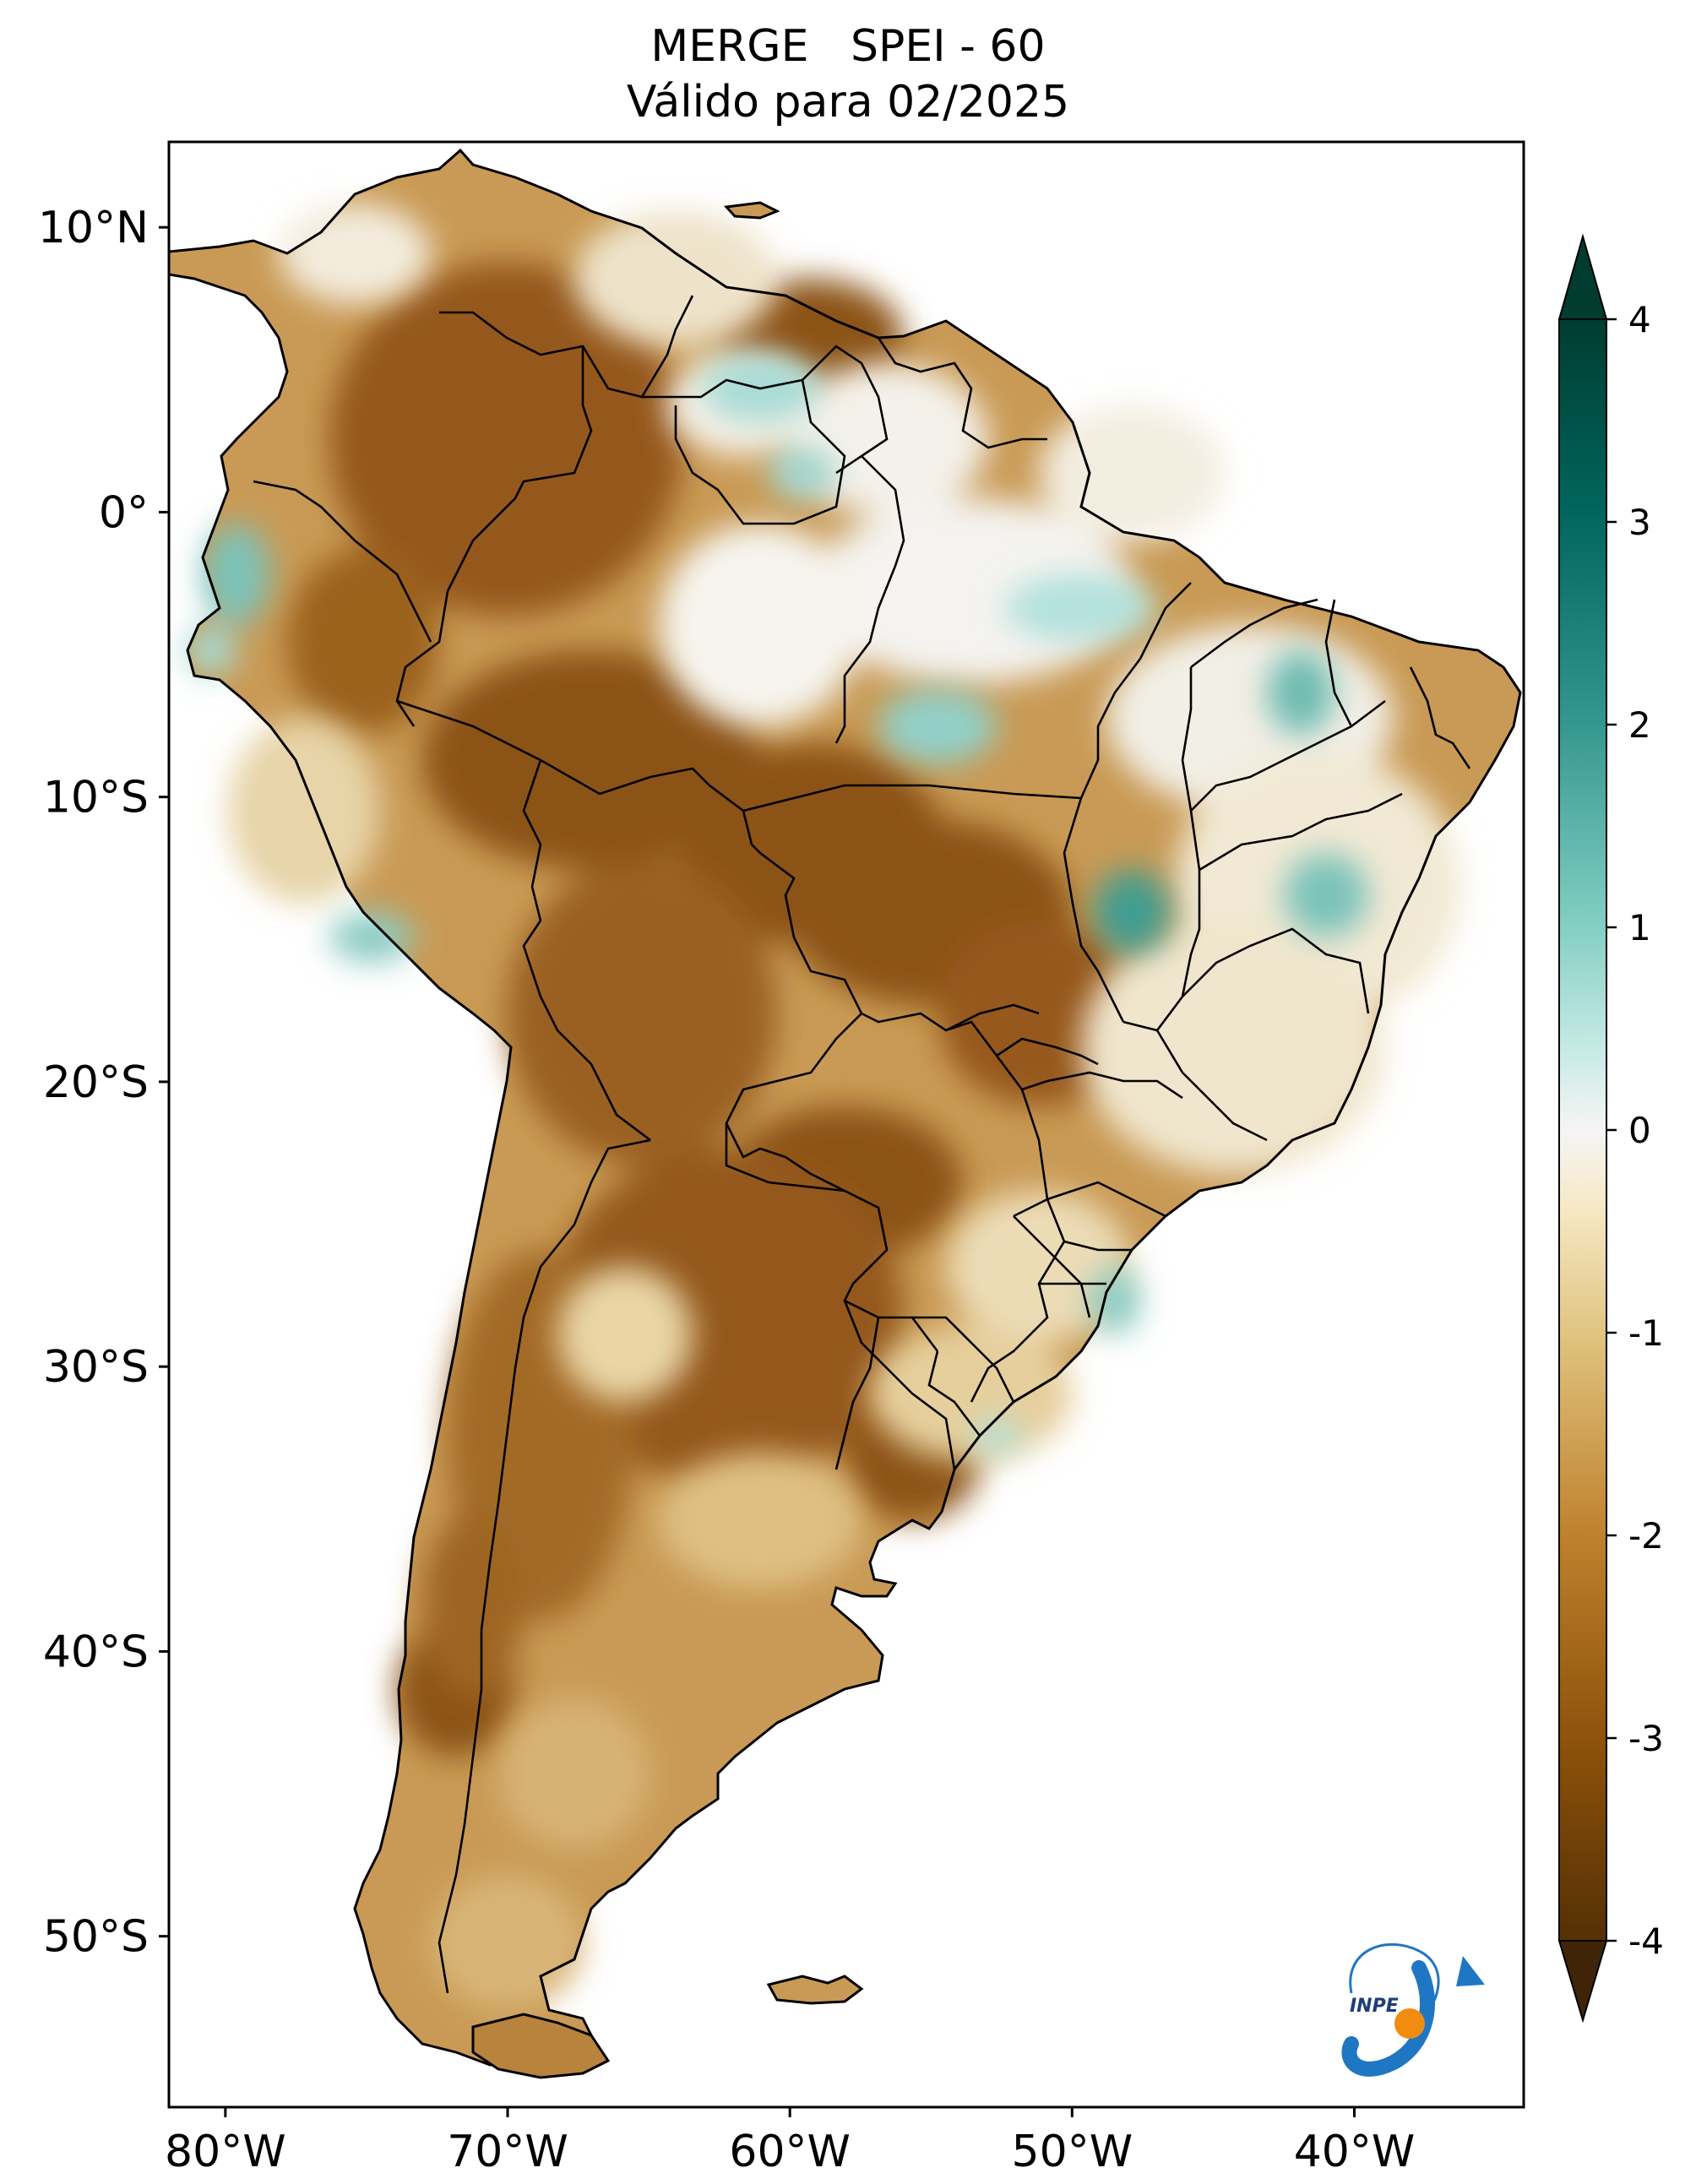 Image resolution: width=1696 pixels, height=2184 pixels. What do you see at coordinates (1374, 2007) in the screenshot?
I see `inpe-logo-text: INPE` at bounding box center [1374, 2007].